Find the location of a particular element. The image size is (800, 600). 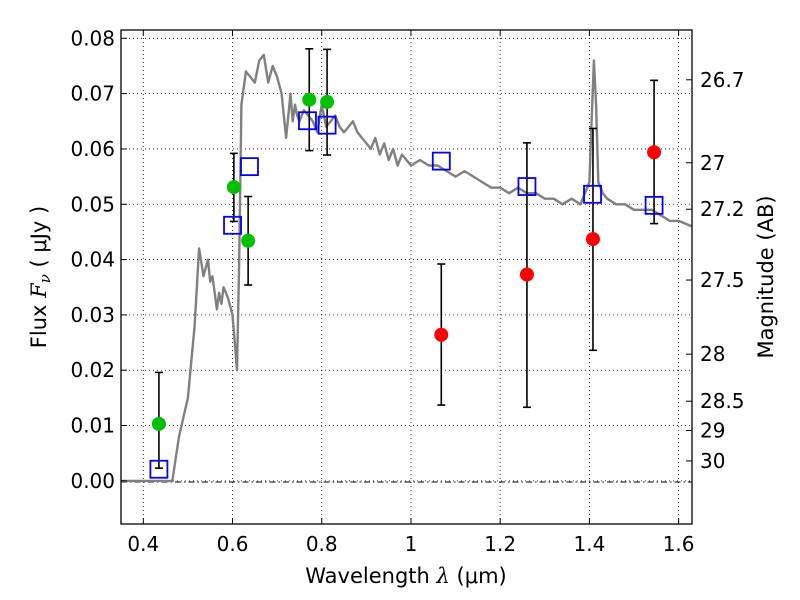

y-tick-label: 0.03 is located at coordinates (92, 315).